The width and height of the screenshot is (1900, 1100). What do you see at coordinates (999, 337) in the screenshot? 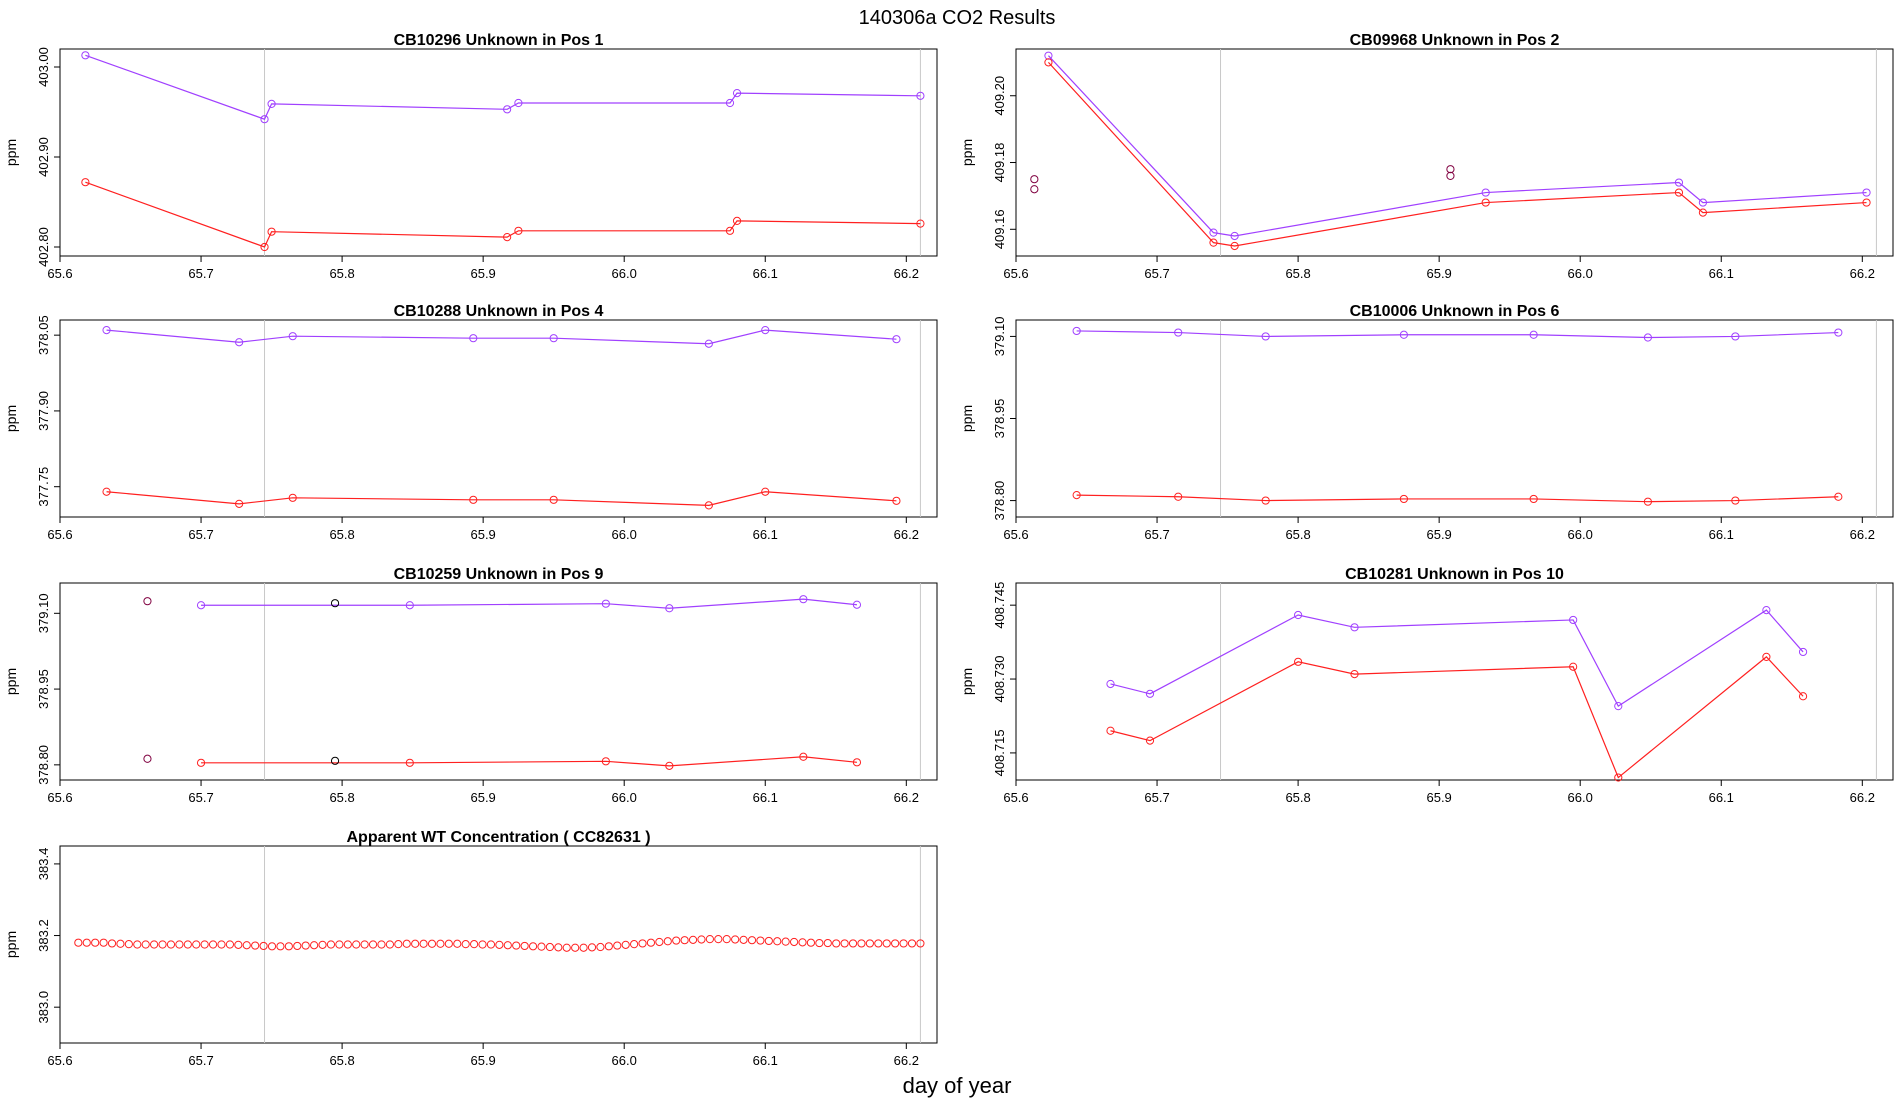
I see `y-tick-label: 379.10` at bounding box center [999, 337].